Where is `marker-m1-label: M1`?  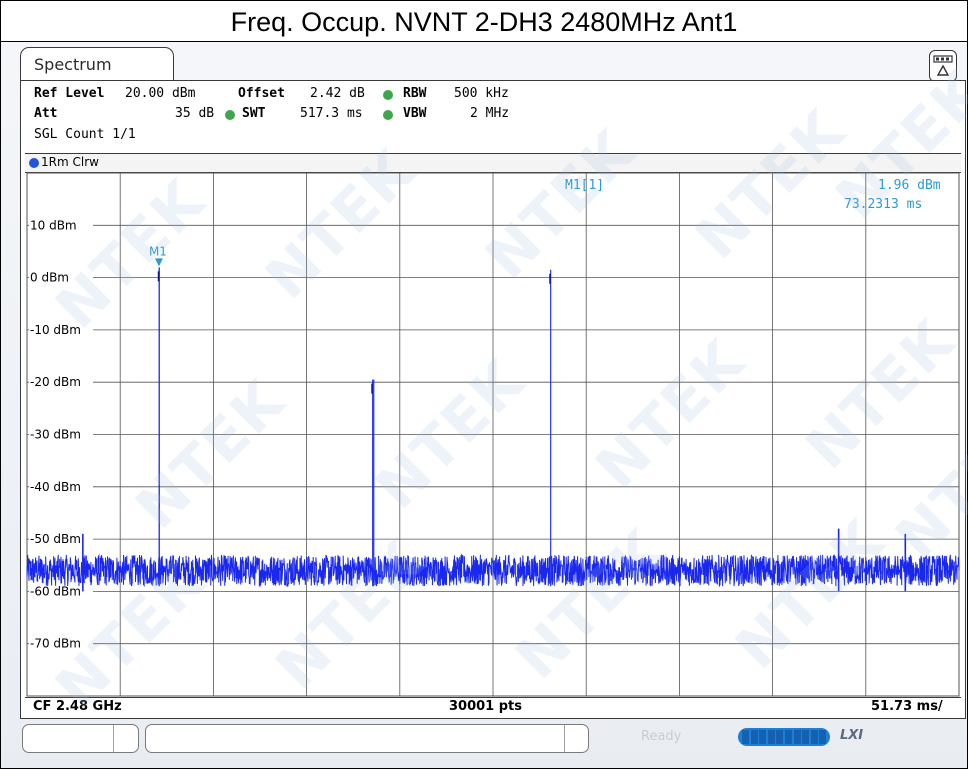
marker-m1-label: M1 is located at coordinates (158, 251).